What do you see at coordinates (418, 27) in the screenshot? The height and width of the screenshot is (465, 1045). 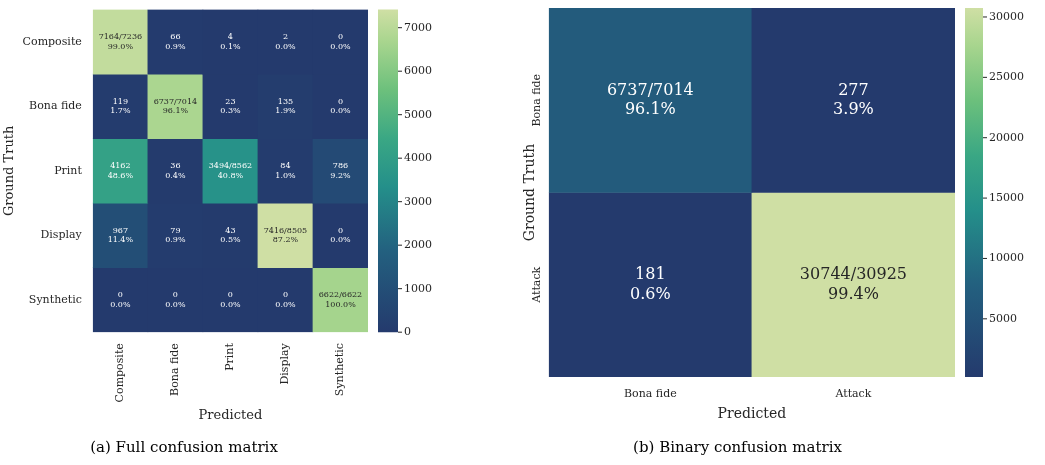 I see `color-bar-label: 7000` at bounding box center [418, 27].